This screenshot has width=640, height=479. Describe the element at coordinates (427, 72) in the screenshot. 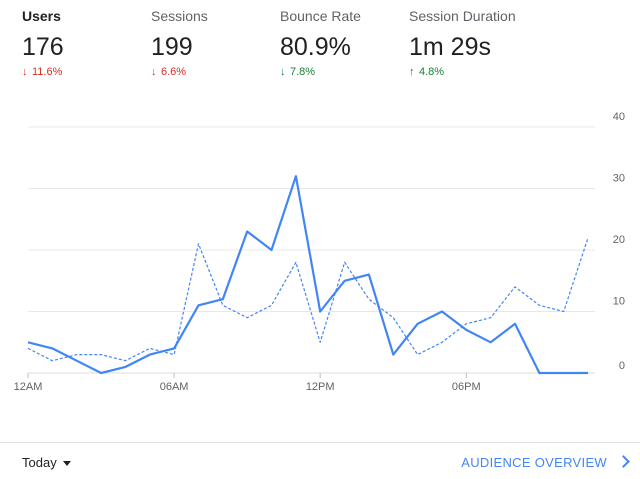

I see `metric-change: ↑ 4.8%` at that location.